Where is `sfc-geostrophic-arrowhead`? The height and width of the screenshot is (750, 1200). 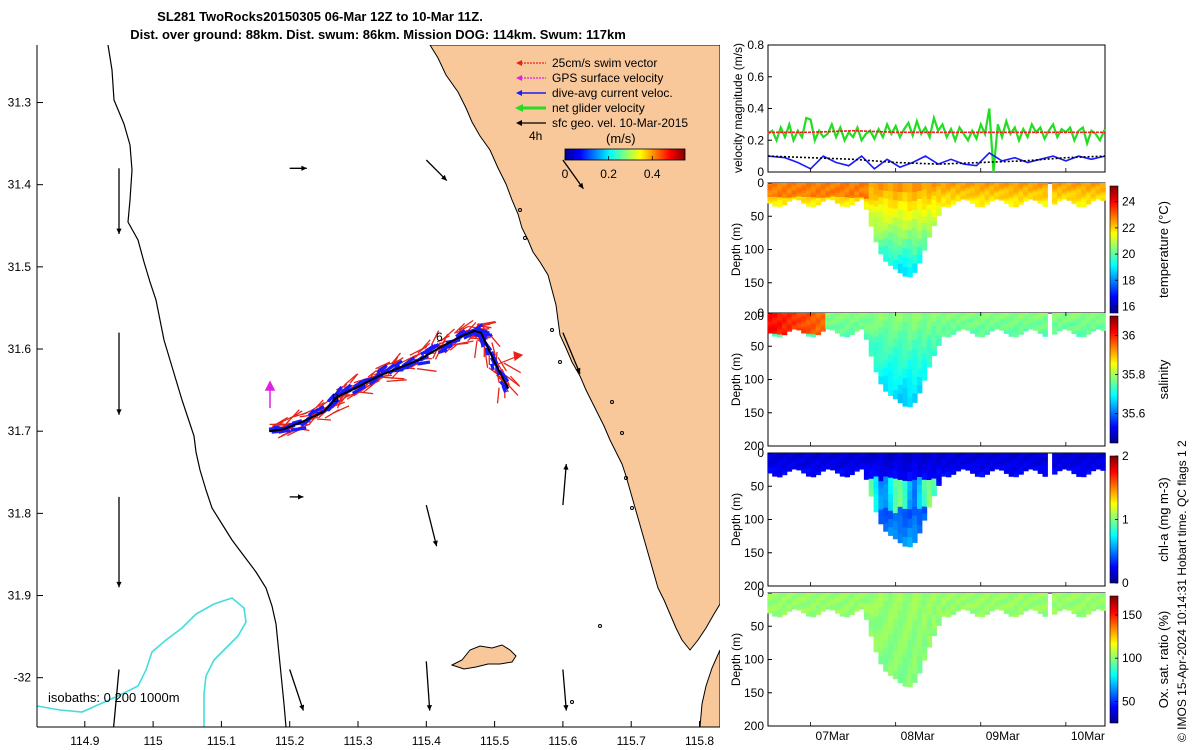 sfc-geostrophic-arrowhead is located at coordinates (581, 185).